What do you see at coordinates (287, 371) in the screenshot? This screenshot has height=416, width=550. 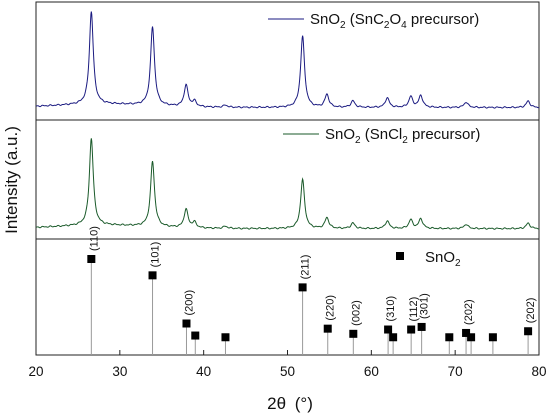 I see `x-tick-label: 50` at bounding box center [287, 371].